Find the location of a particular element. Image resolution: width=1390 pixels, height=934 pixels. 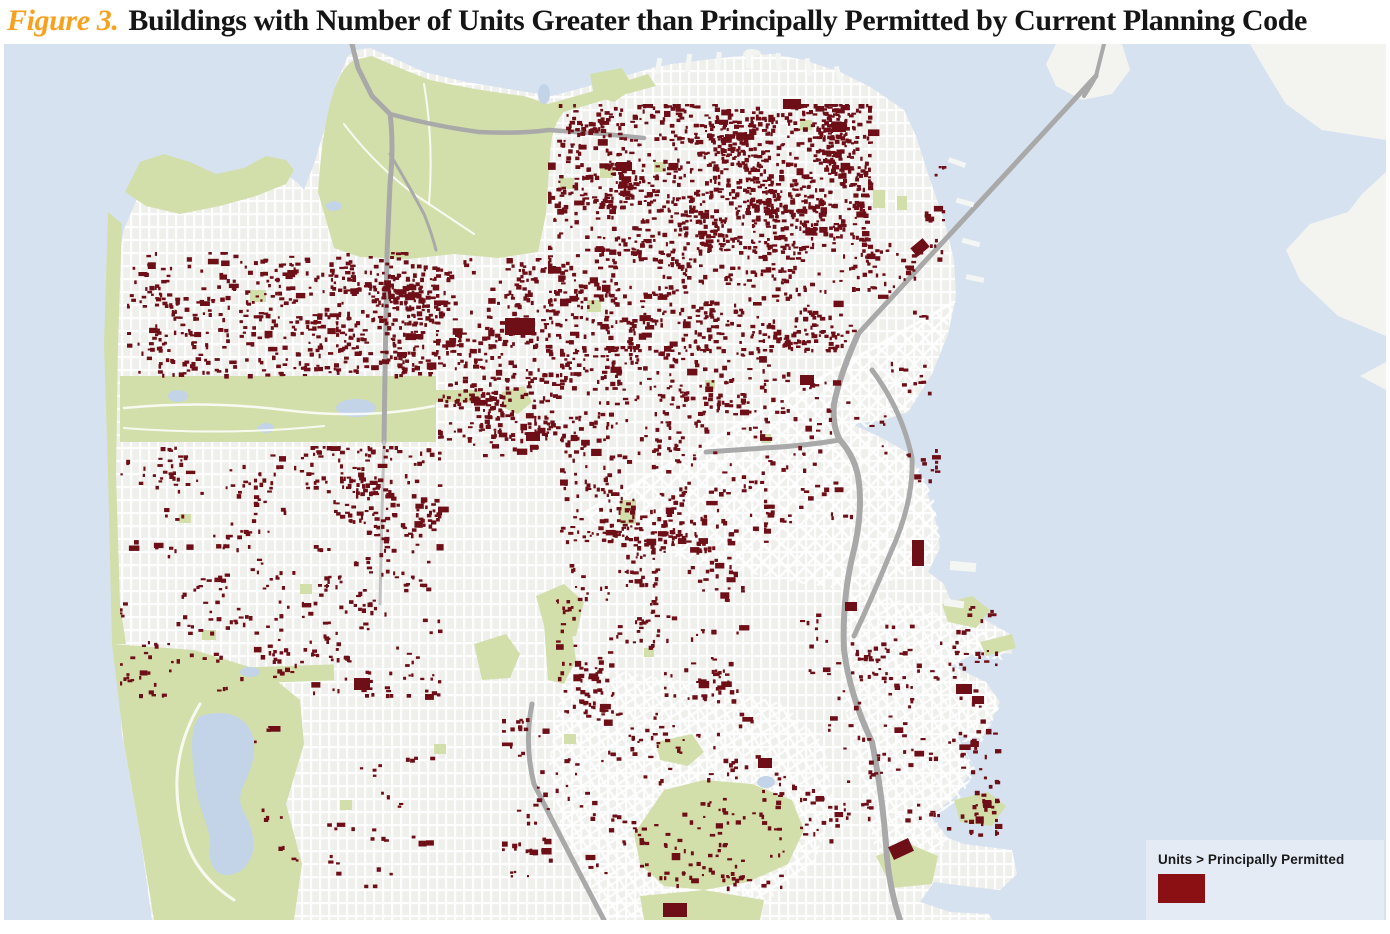

ocean-beach-strip is located at coordinates (115, 428).